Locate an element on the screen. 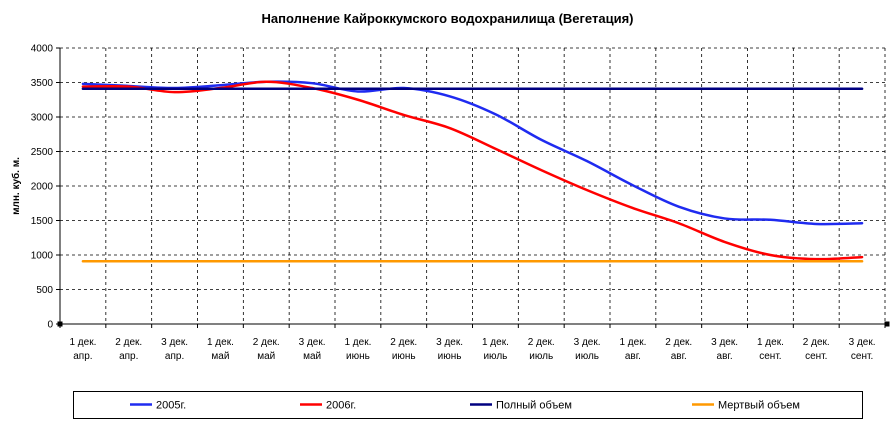  y-tick-label: 0 is located at coordinates (50, 325).